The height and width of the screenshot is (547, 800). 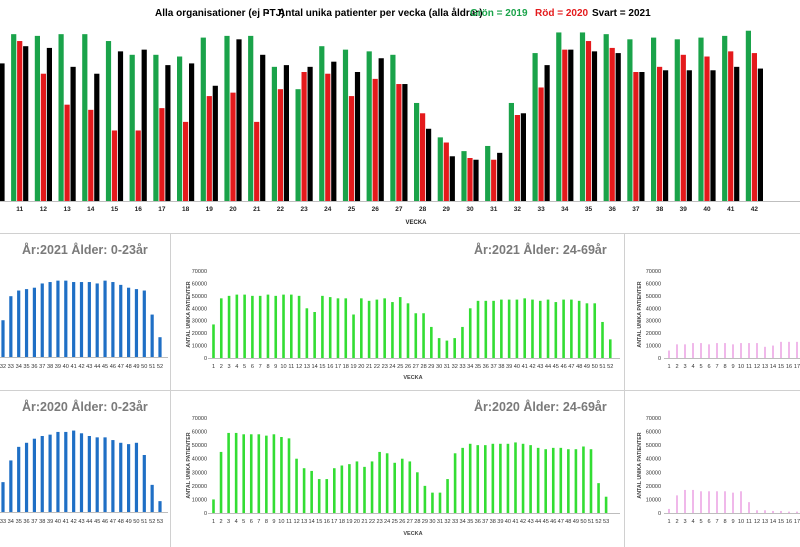 What do you see at coordinates (186, 161) in the screenshot?
I see `bar-röd-week-18` at bounding box center [186, 161].